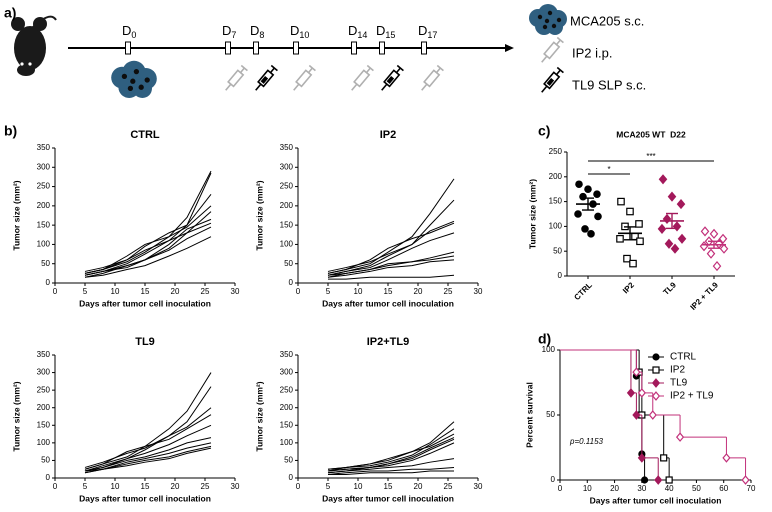 The width and height of the screenshot is (772, 512). Describe the element at coordinates (55, 291) in the screenshot. I see `x-tick-label: 0` at that location.